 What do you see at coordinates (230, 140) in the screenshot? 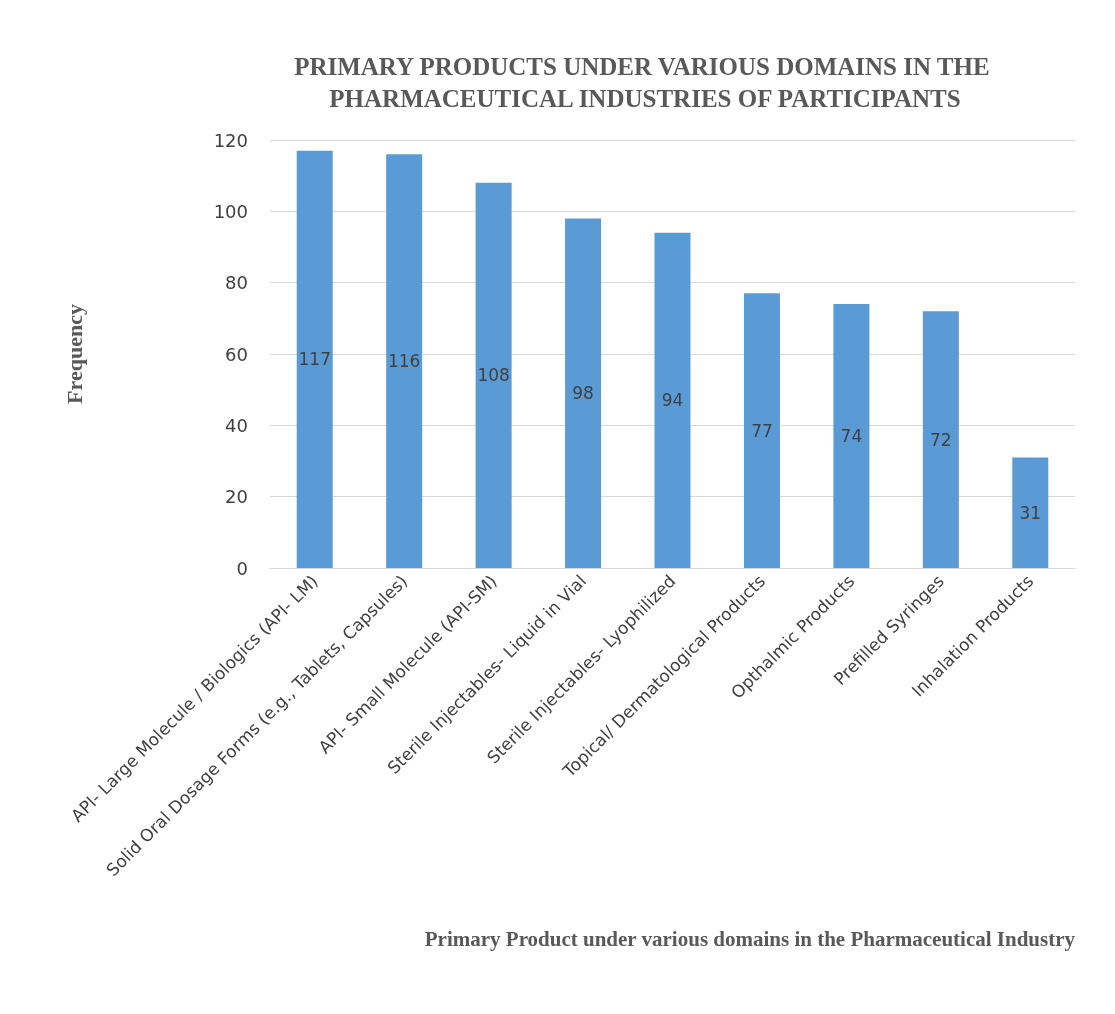
I see `y-tick-label: 120` at bounding box center [230, 140].